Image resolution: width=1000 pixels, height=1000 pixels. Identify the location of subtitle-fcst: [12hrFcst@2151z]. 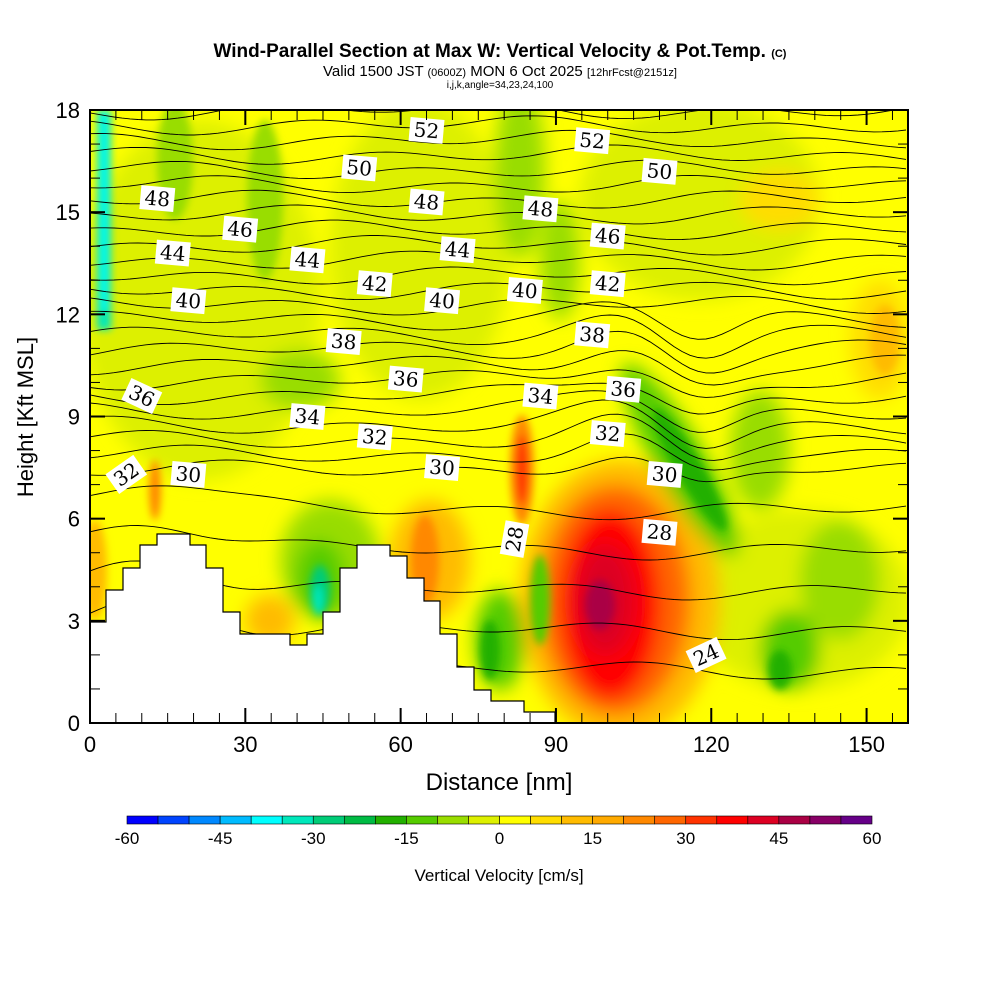
(632, 73).